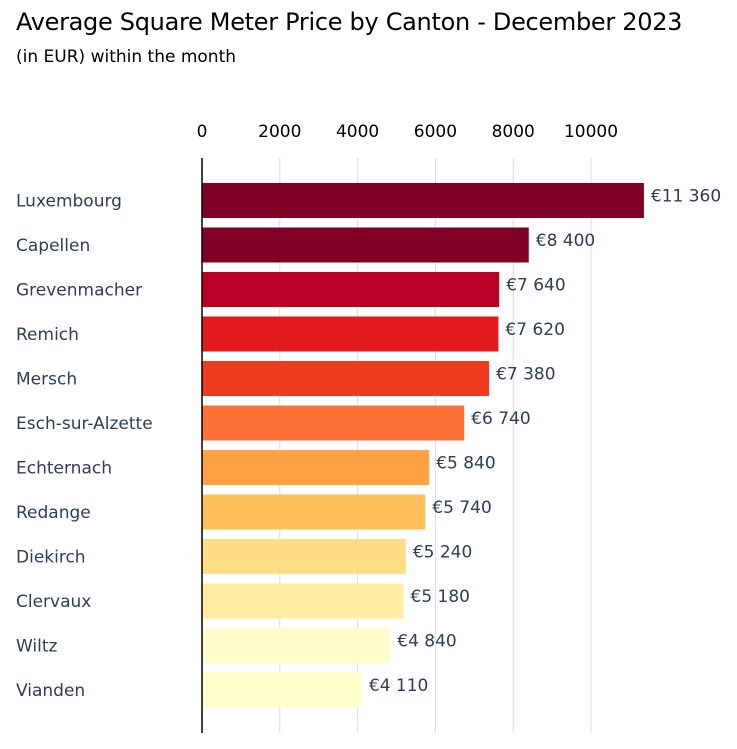 This screenshot has height=749, width=737. Describe the element at coordinates (53, 513) in the screenshot. I see `category-label: Redange` at that location.